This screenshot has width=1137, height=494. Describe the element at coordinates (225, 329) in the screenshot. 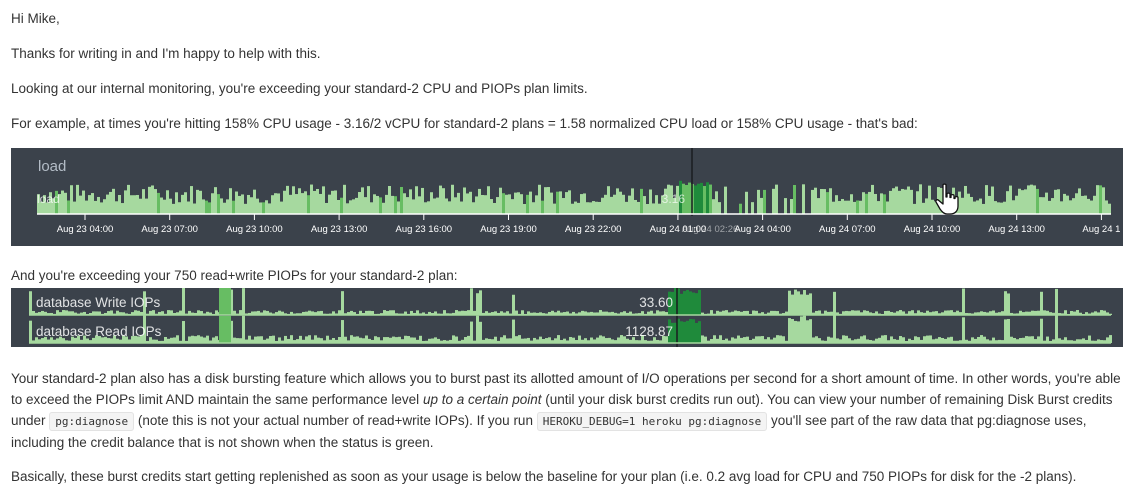

I see `read-iops-spike` at that location.